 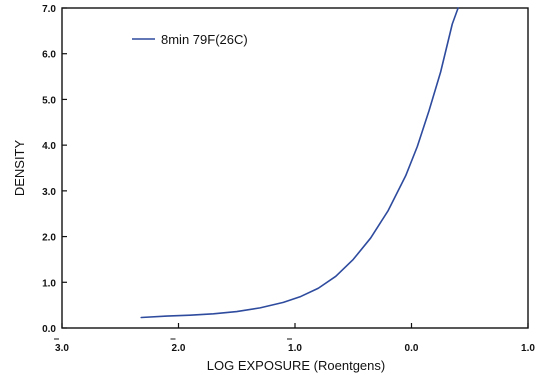 I want to click on y-tick-label: 2.0, so click(x=49, y=238).